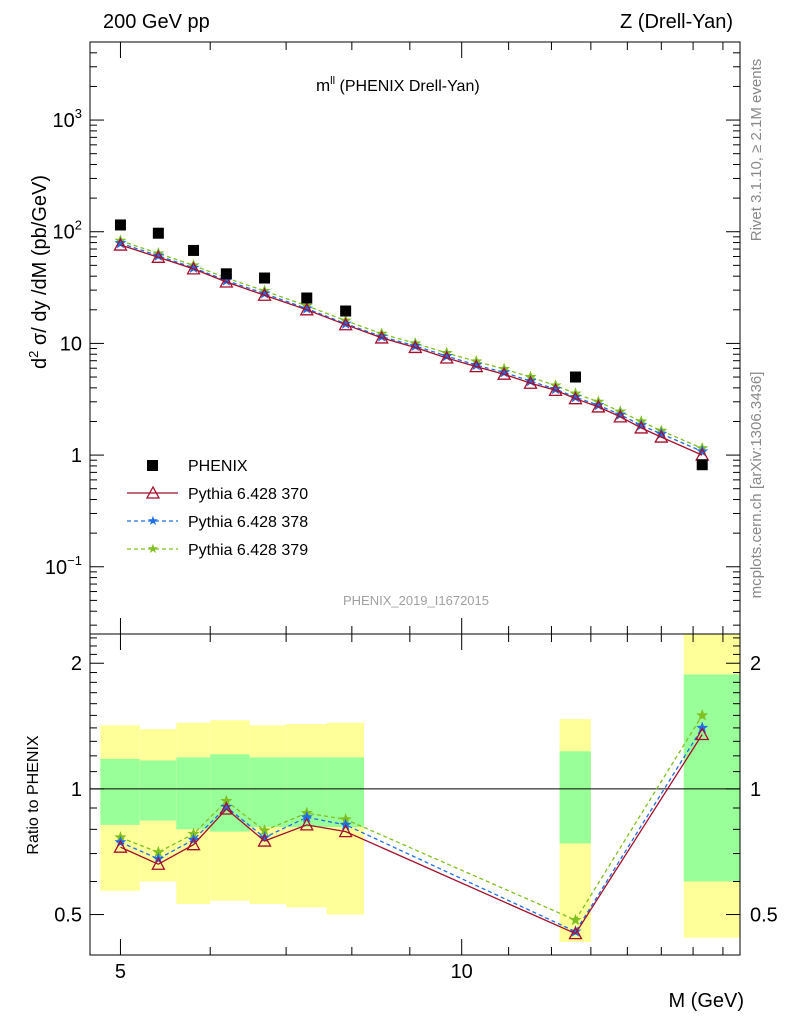  Describe the element at coordinates (152, 465) in the screenshot. I see `legend-marker-phenix` at that location.